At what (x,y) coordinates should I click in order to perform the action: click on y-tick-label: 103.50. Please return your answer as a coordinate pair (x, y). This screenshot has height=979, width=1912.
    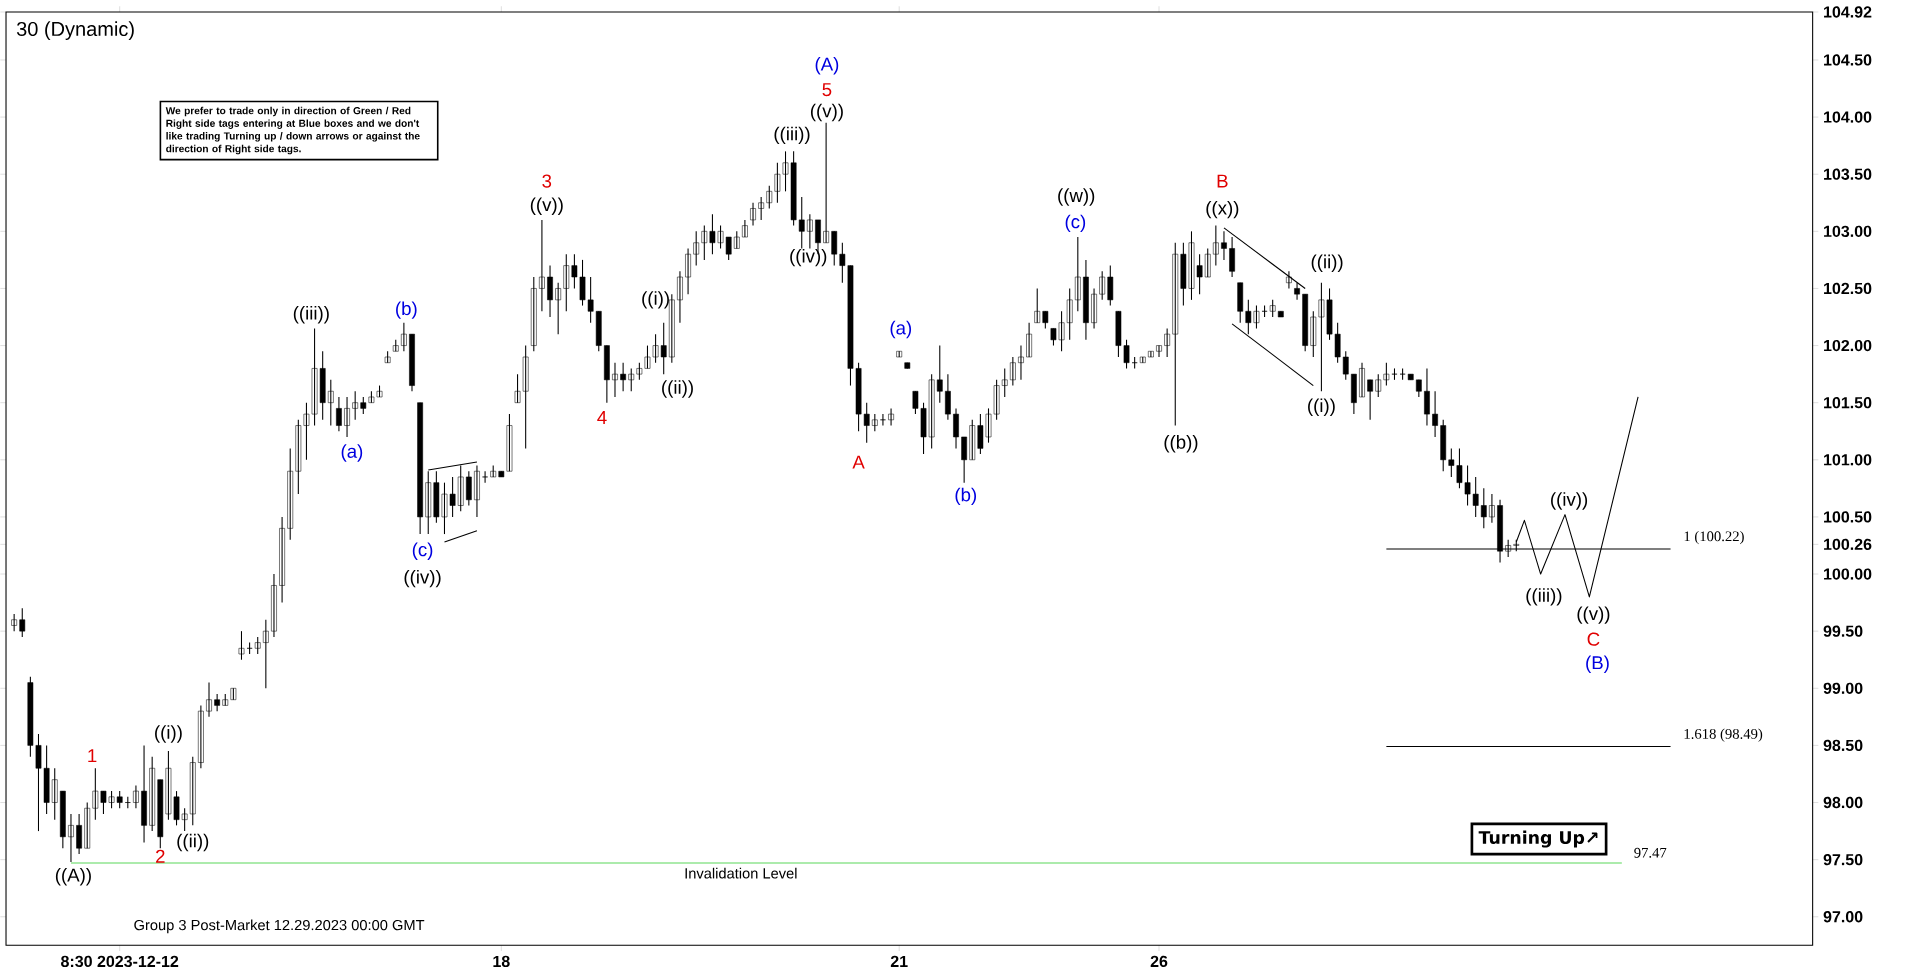
    Looking at the image, I should click on (1848, 174).